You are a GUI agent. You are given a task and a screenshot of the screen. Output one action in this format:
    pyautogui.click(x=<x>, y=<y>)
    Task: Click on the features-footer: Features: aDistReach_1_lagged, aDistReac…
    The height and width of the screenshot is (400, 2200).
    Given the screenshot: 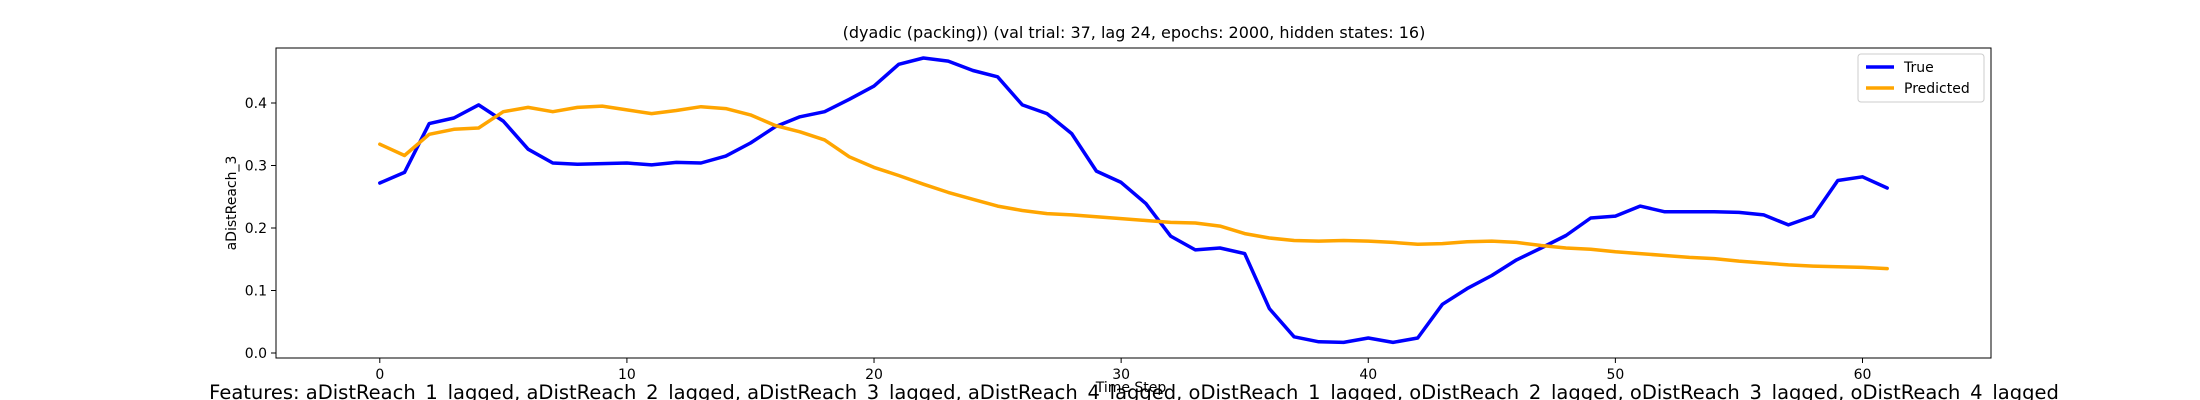 What is the action you would take?
    pyautogui.click(x=1134, y=390)
    